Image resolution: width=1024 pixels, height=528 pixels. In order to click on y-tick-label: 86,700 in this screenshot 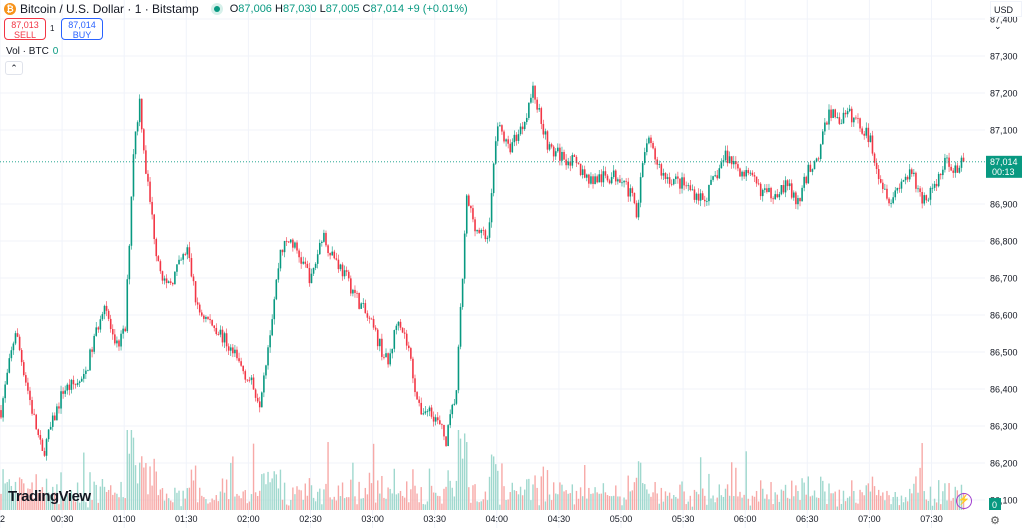, I will do `click(1004, 279)`.